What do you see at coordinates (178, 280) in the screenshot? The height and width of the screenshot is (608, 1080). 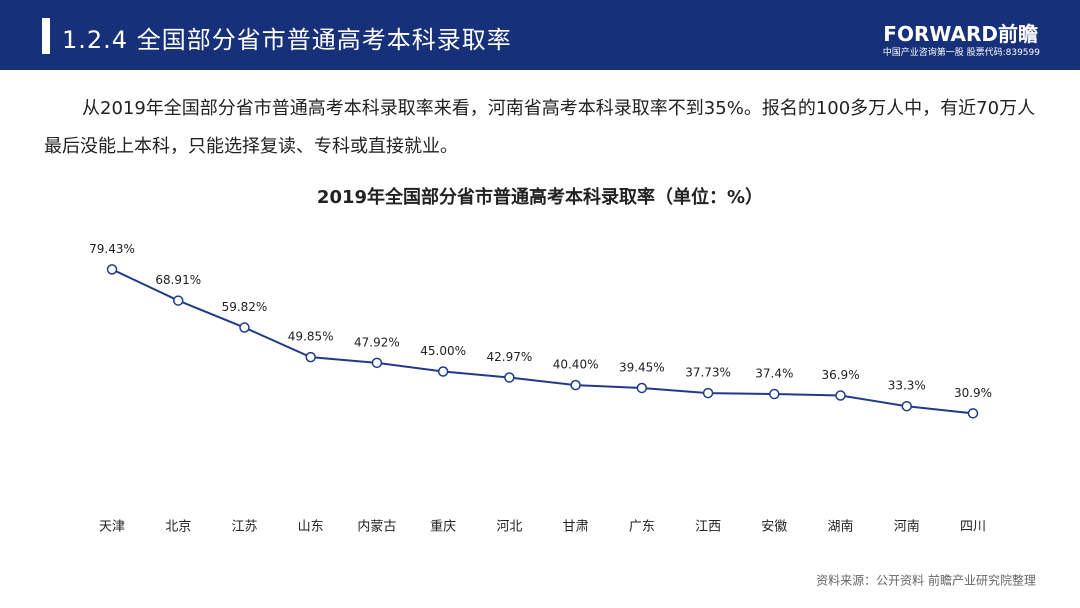 I see `data-label: 68.91%` at bounding box center [178, 280].